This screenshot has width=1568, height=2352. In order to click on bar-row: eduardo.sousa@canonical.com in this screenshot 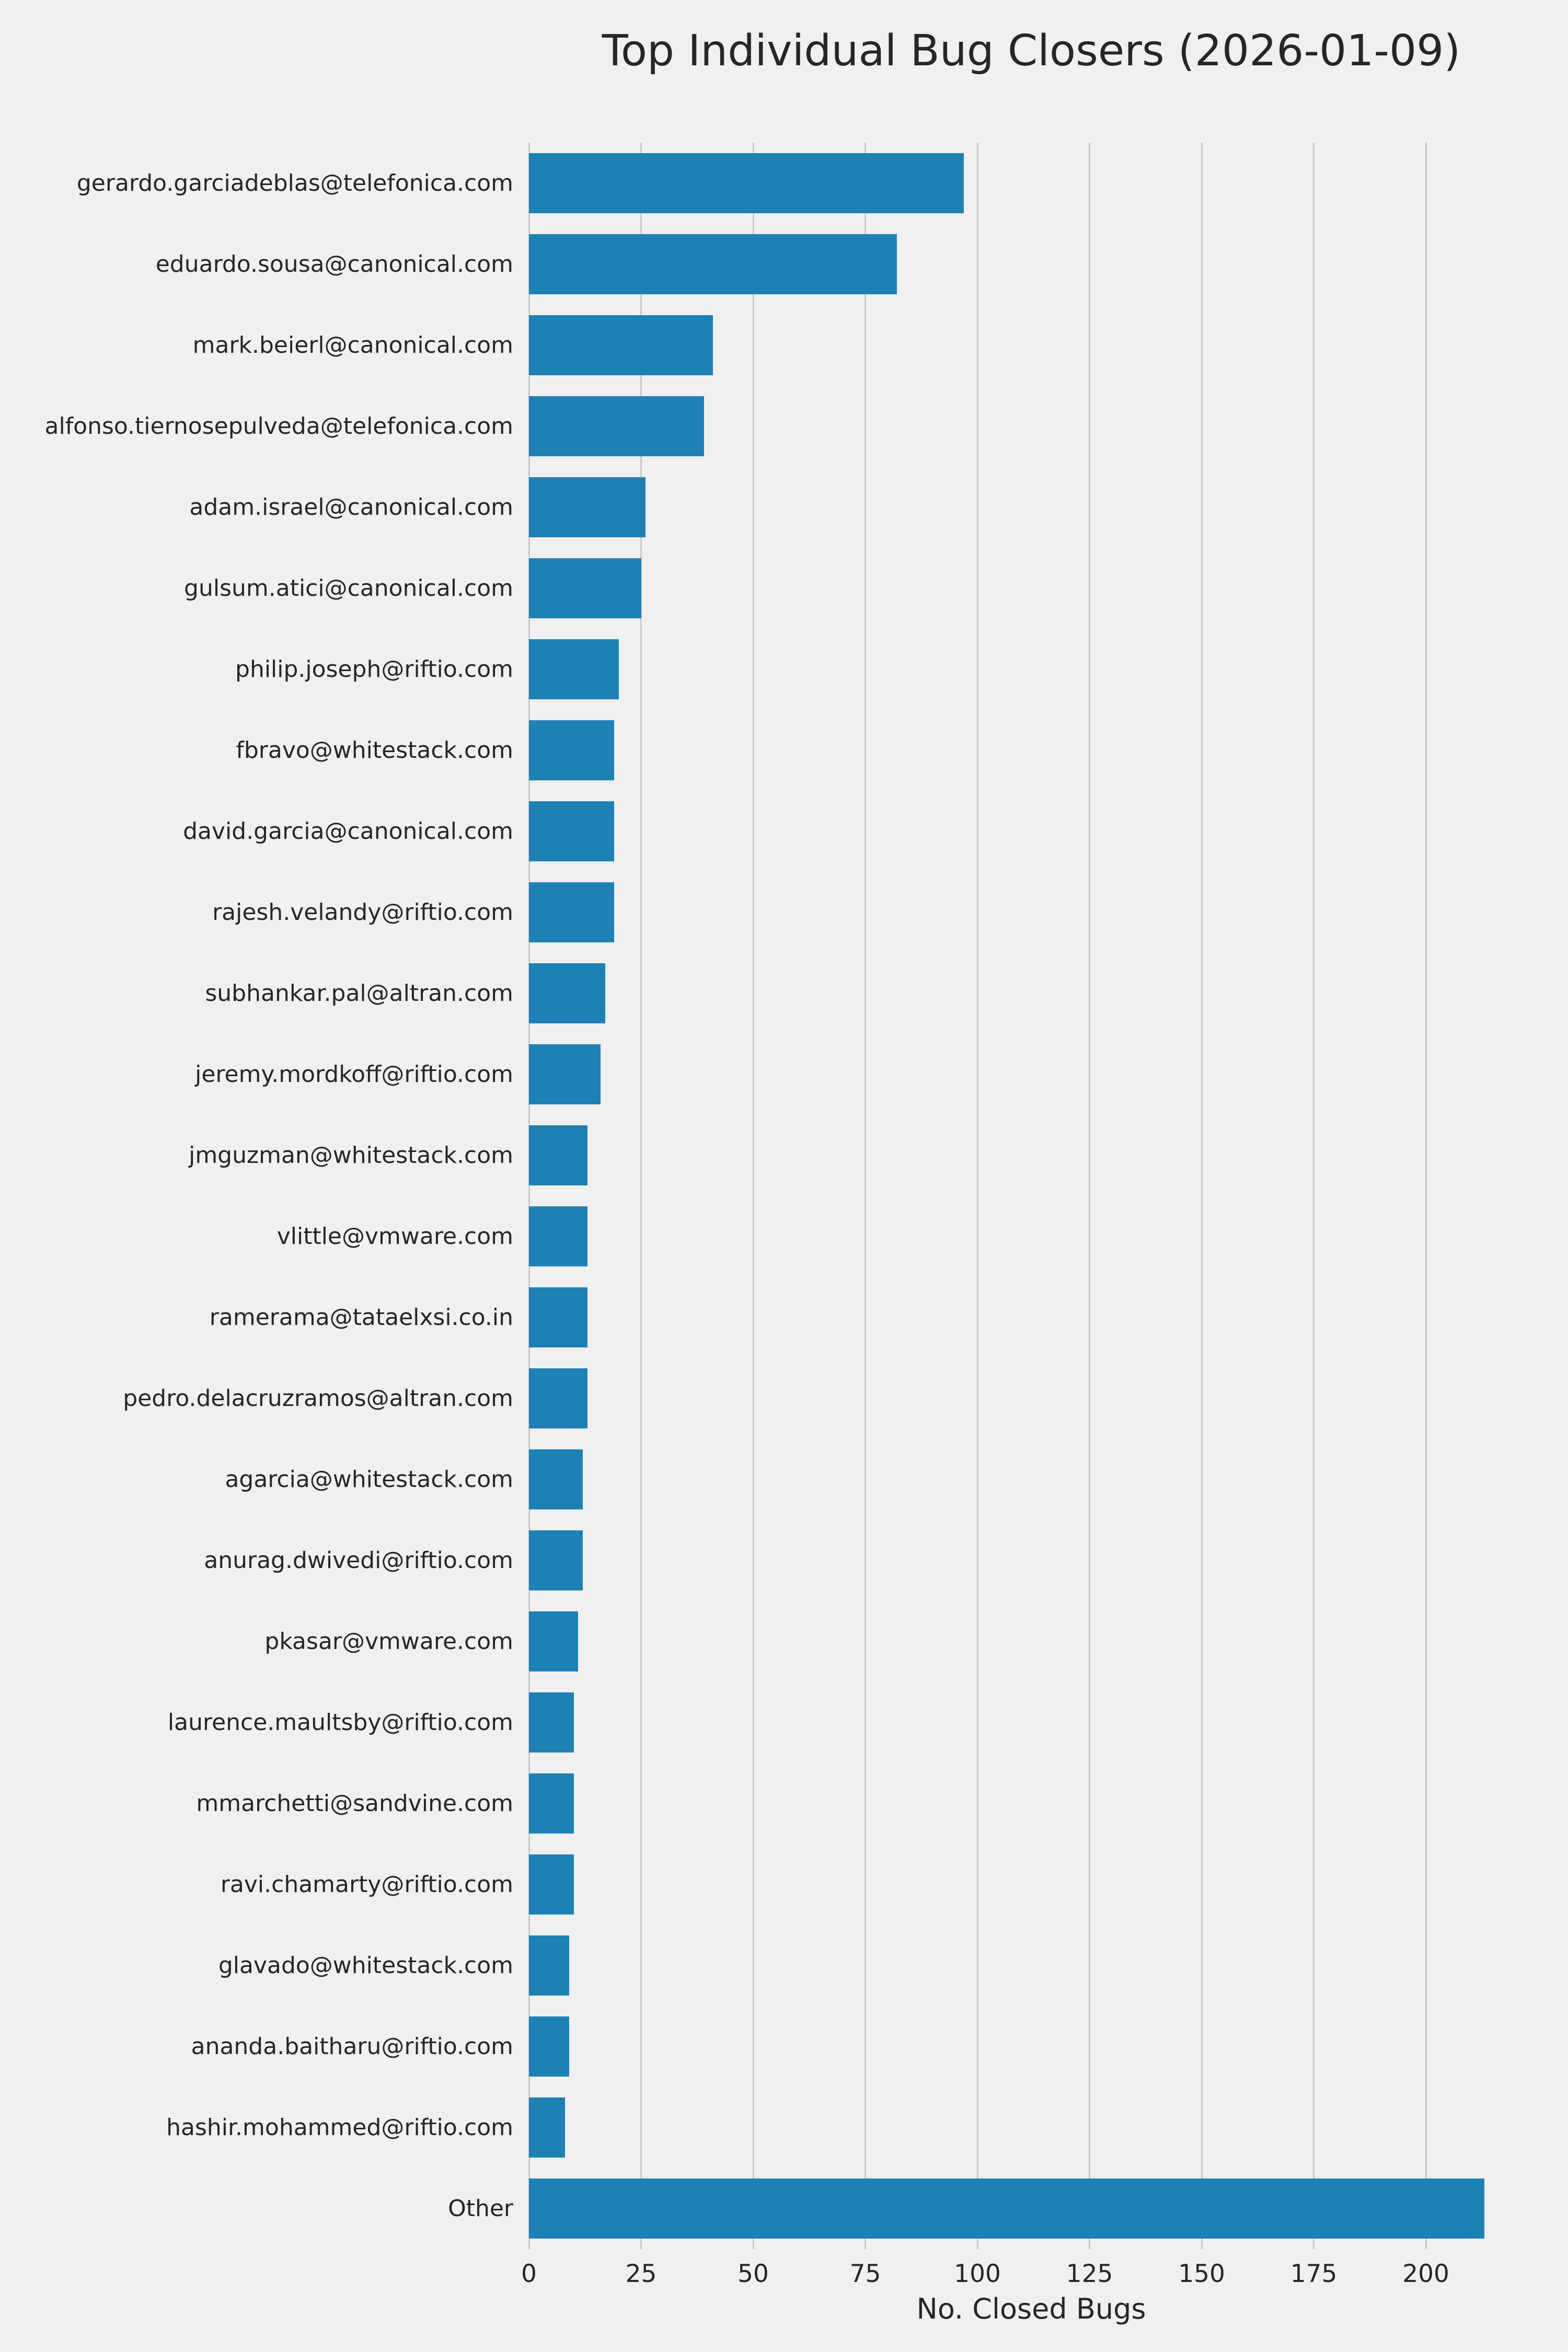, I will do `click(845, 264)`.